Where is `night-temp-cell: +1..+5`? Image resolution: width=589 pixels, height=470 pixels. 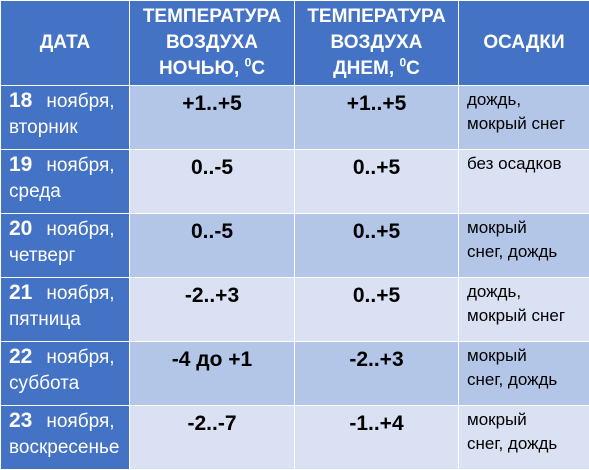
night-temp-cell: +1..+5 is located at coordinates (212, 118).